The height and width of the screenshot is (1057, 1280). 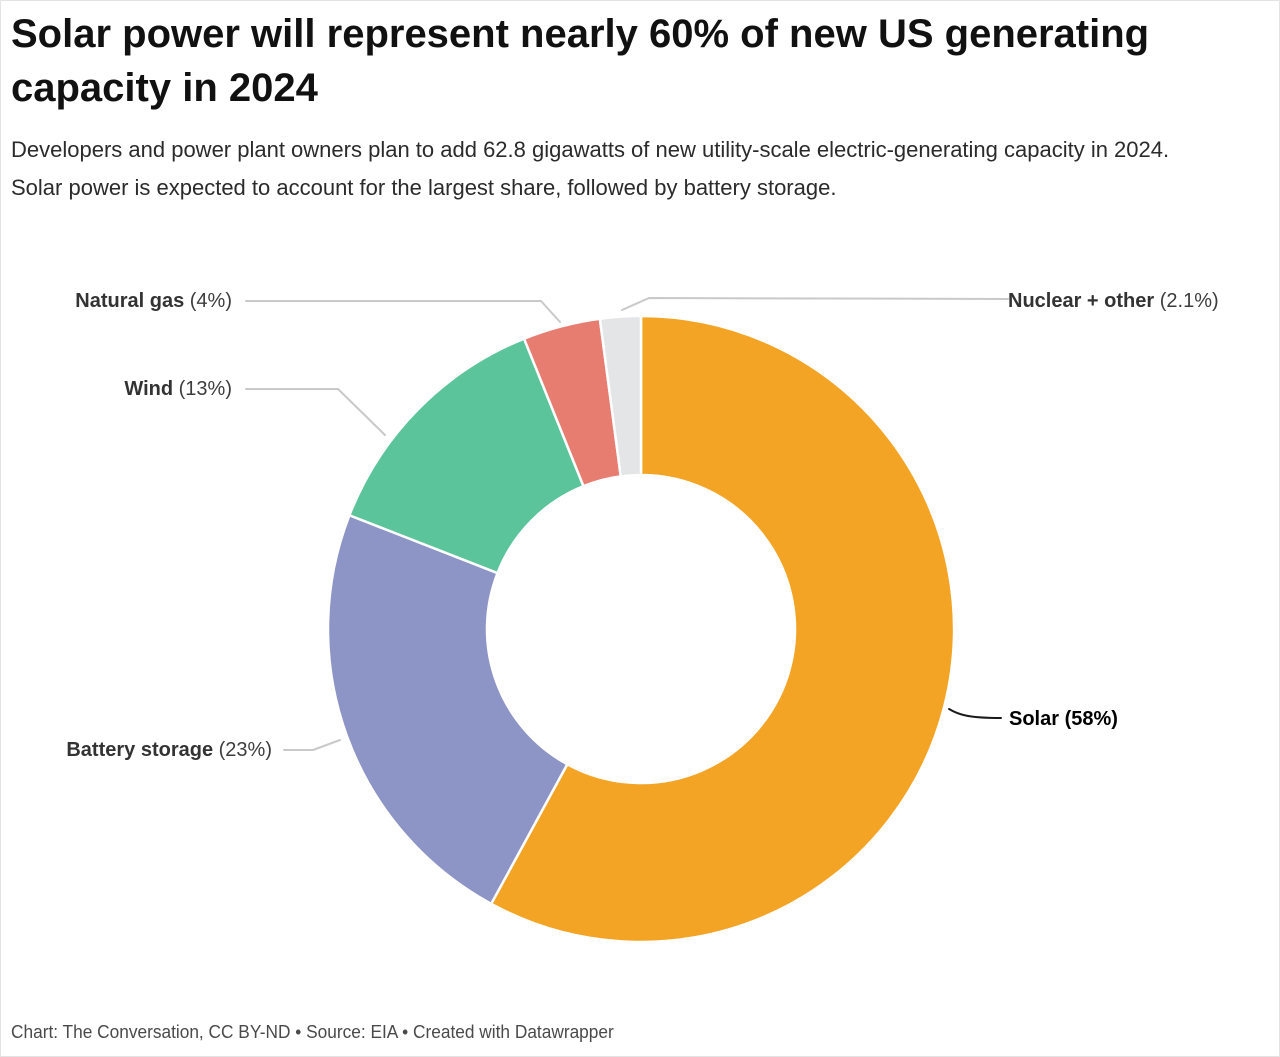 I want to click on slice-nuclear-other, so click(x=620, y=396).